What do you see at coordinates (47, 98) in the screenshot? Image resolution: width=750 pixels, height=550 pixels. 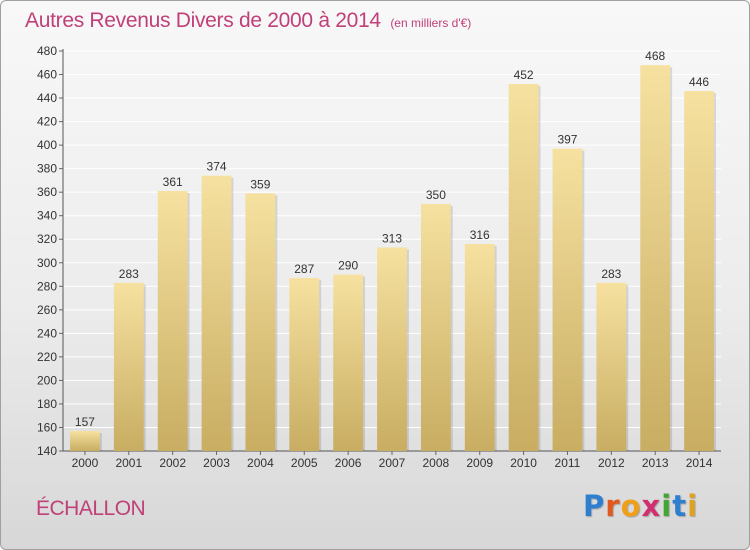 I see `y-tick-label: 440` at bounding box center [47, 98].